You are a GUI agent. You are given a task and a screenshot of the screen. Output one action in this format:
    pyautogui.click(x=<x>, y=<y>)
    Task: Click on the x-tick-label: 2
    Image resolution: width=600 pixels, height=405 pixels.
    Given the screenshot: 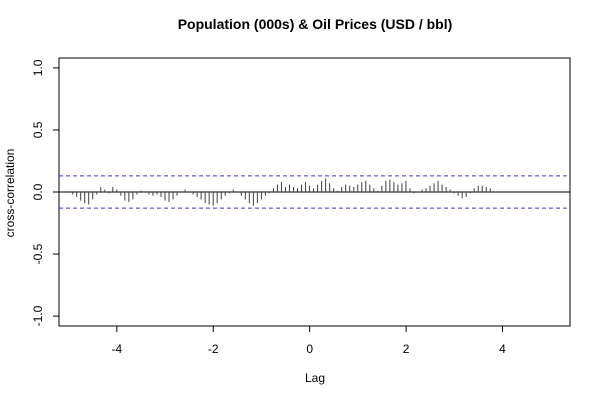 What is the action you would take?
    pyautogui.click(x=406, y=349)
    